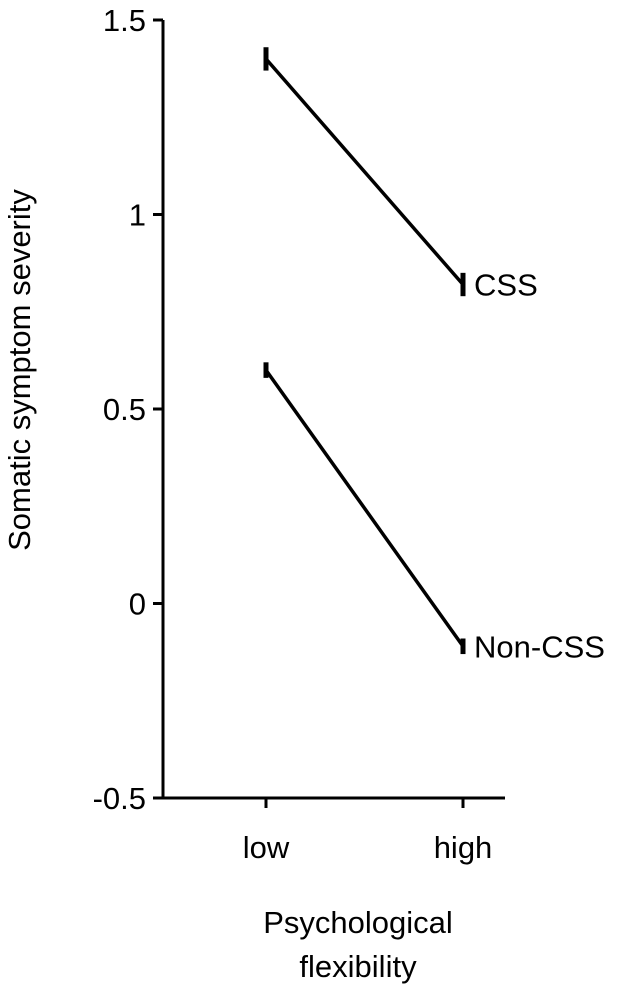 This screenshot has height=991, width=640. I want to click on y-tick-label: 1.5, so click(124, 20).